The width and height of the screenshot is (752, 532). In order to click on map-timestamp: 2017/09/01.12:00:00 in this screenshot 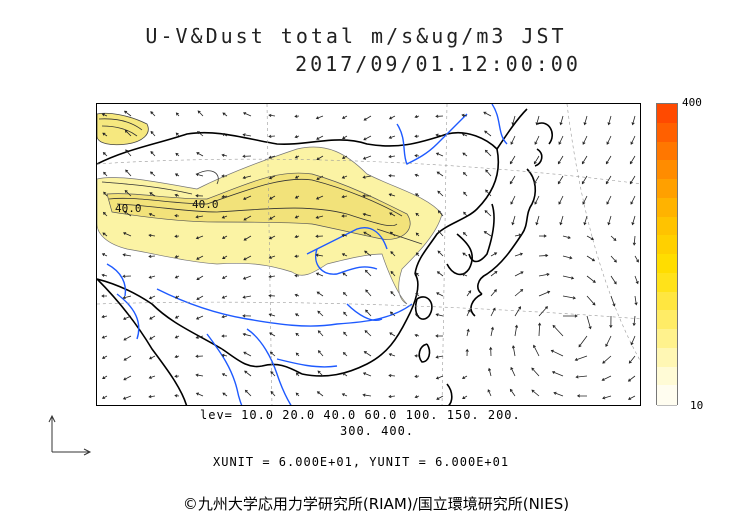, I will do `click(438, 64)`.